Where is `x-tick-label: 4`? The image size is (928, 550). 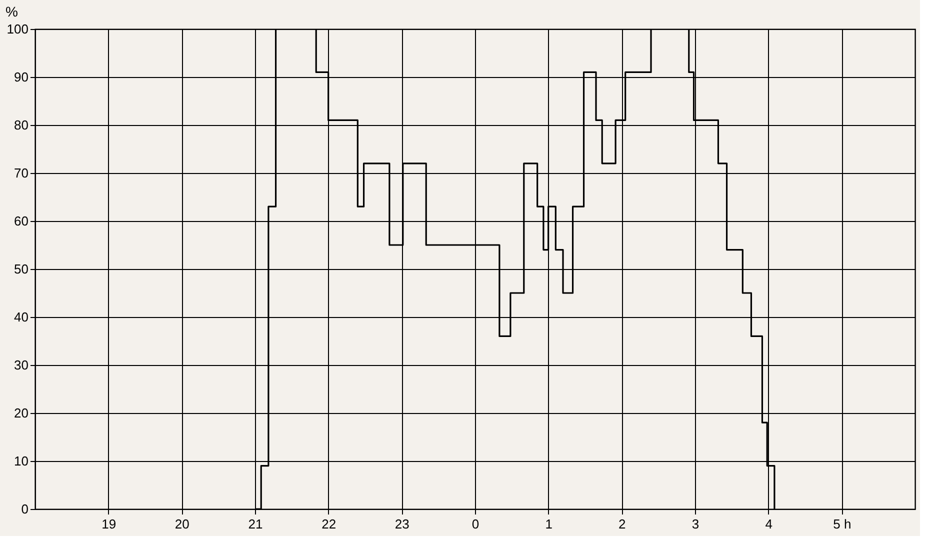
x-tick-label: 4 is located at coordinates (768, 524).